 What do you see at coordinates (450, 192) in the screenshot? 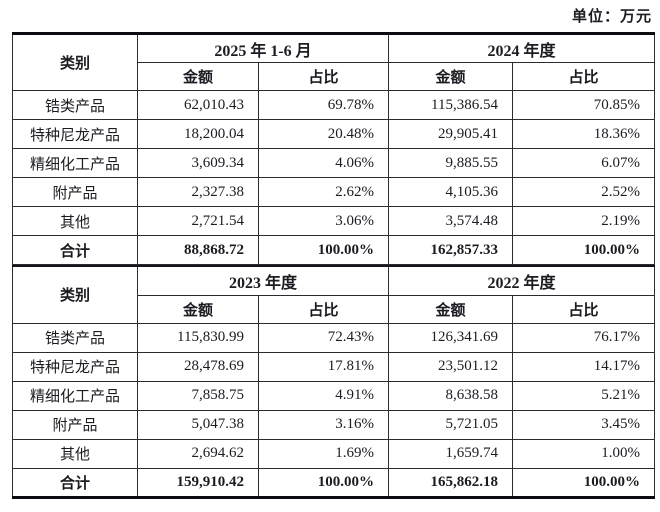
I see `amount-cell: 4,105.36` at bounding box center [450, 192].